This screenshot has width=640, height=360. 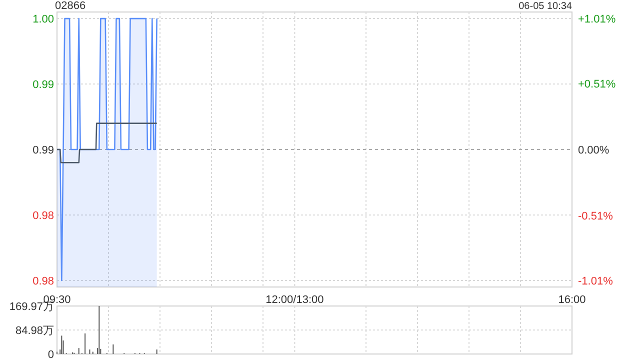 What do you see at coordinates (596, 282) in the screenshot?
I see `y2-tick-label: -1.01%` at bounding box center [596, 282].